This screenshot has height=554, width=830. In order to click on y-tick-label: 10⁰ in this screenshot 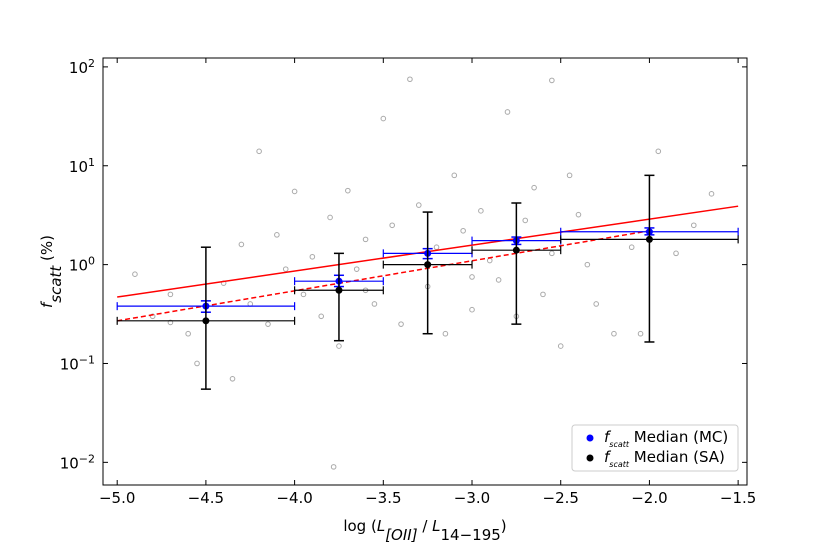, I will do `click(82, 264)`.